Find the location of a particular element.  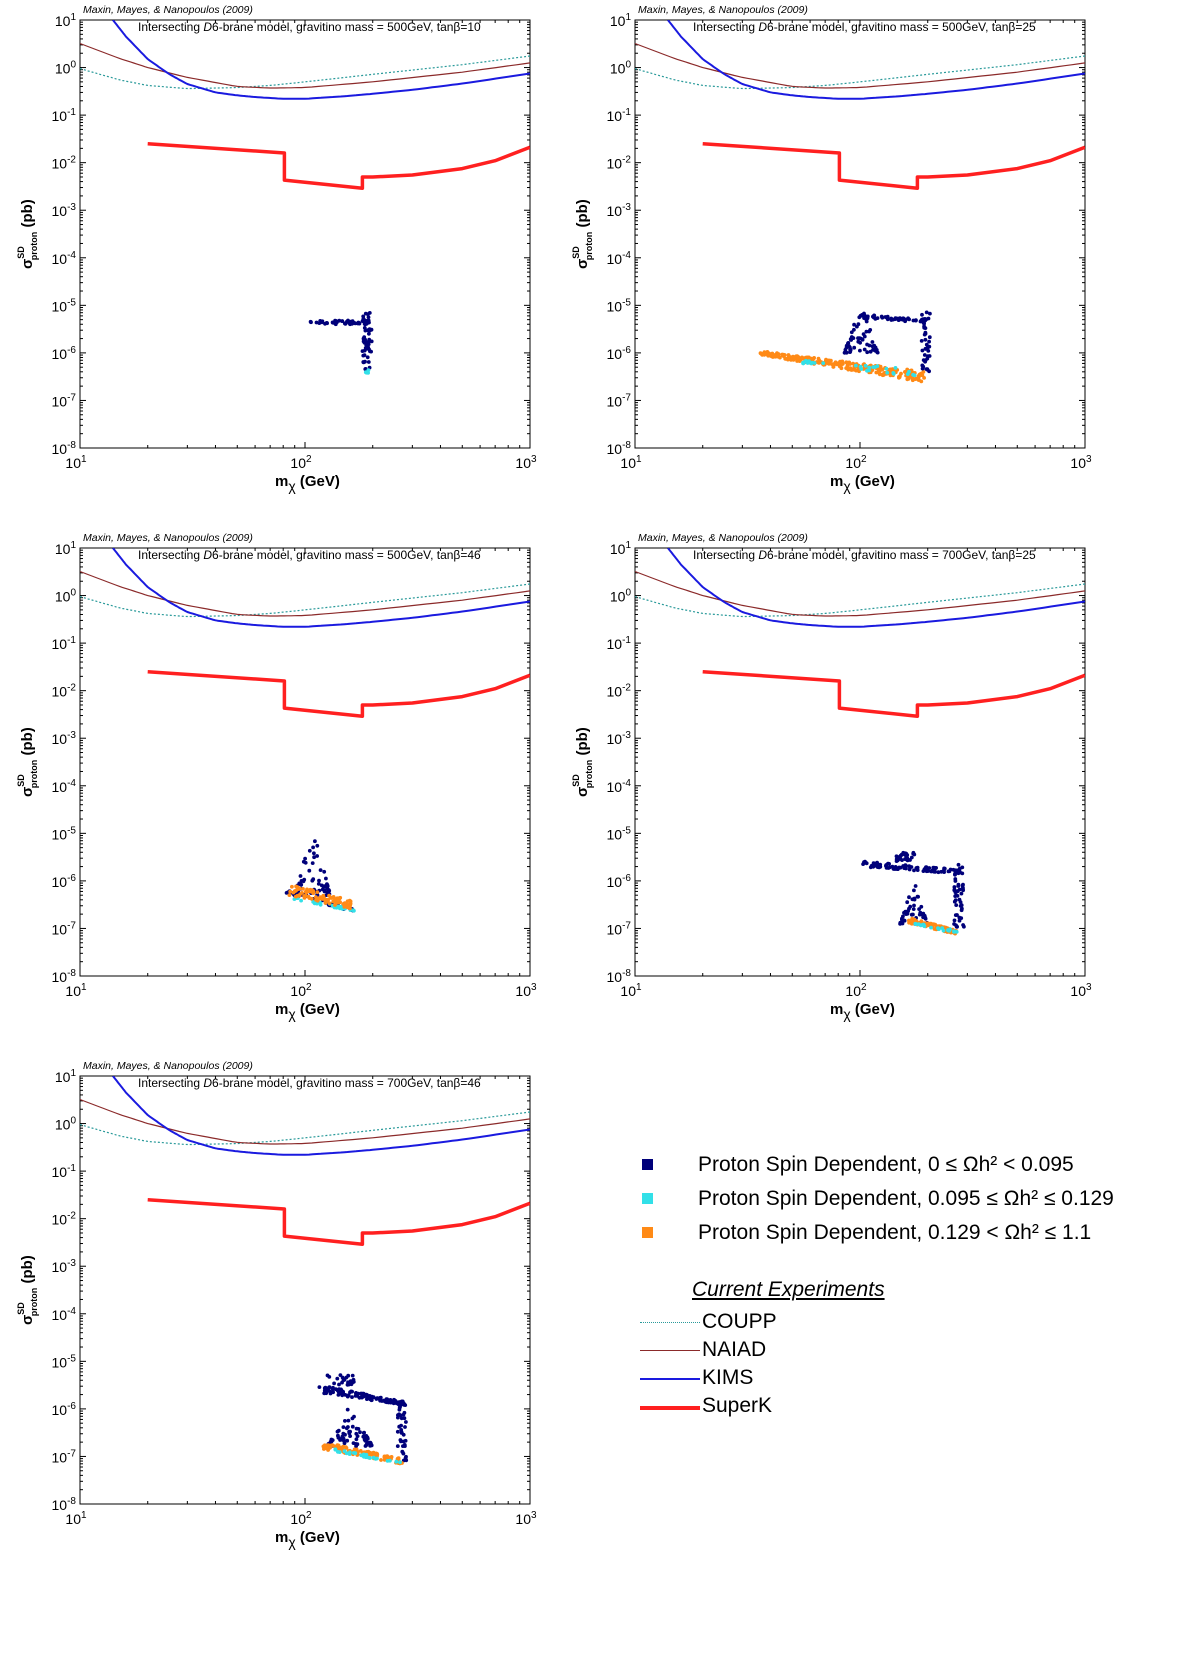

y-label-main: σ is located at coordinates (27, 792).